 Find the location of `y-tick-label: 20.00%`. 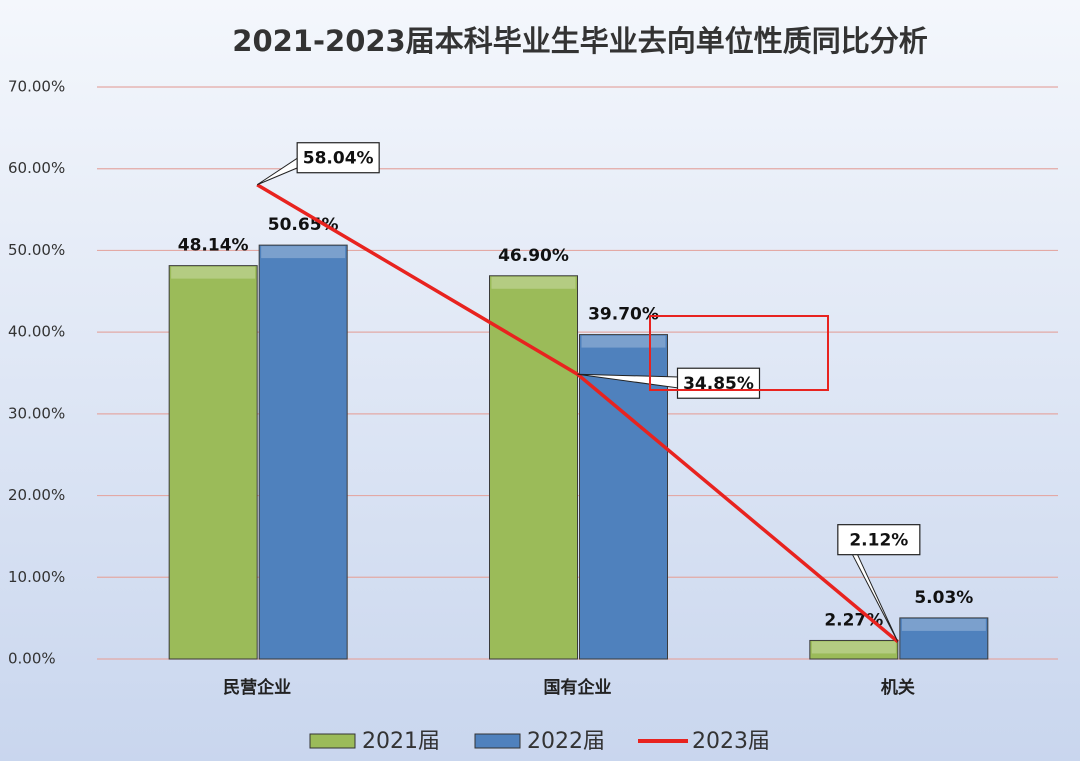

y-tick-label: 20.00% is located at coordinates (36, 495).